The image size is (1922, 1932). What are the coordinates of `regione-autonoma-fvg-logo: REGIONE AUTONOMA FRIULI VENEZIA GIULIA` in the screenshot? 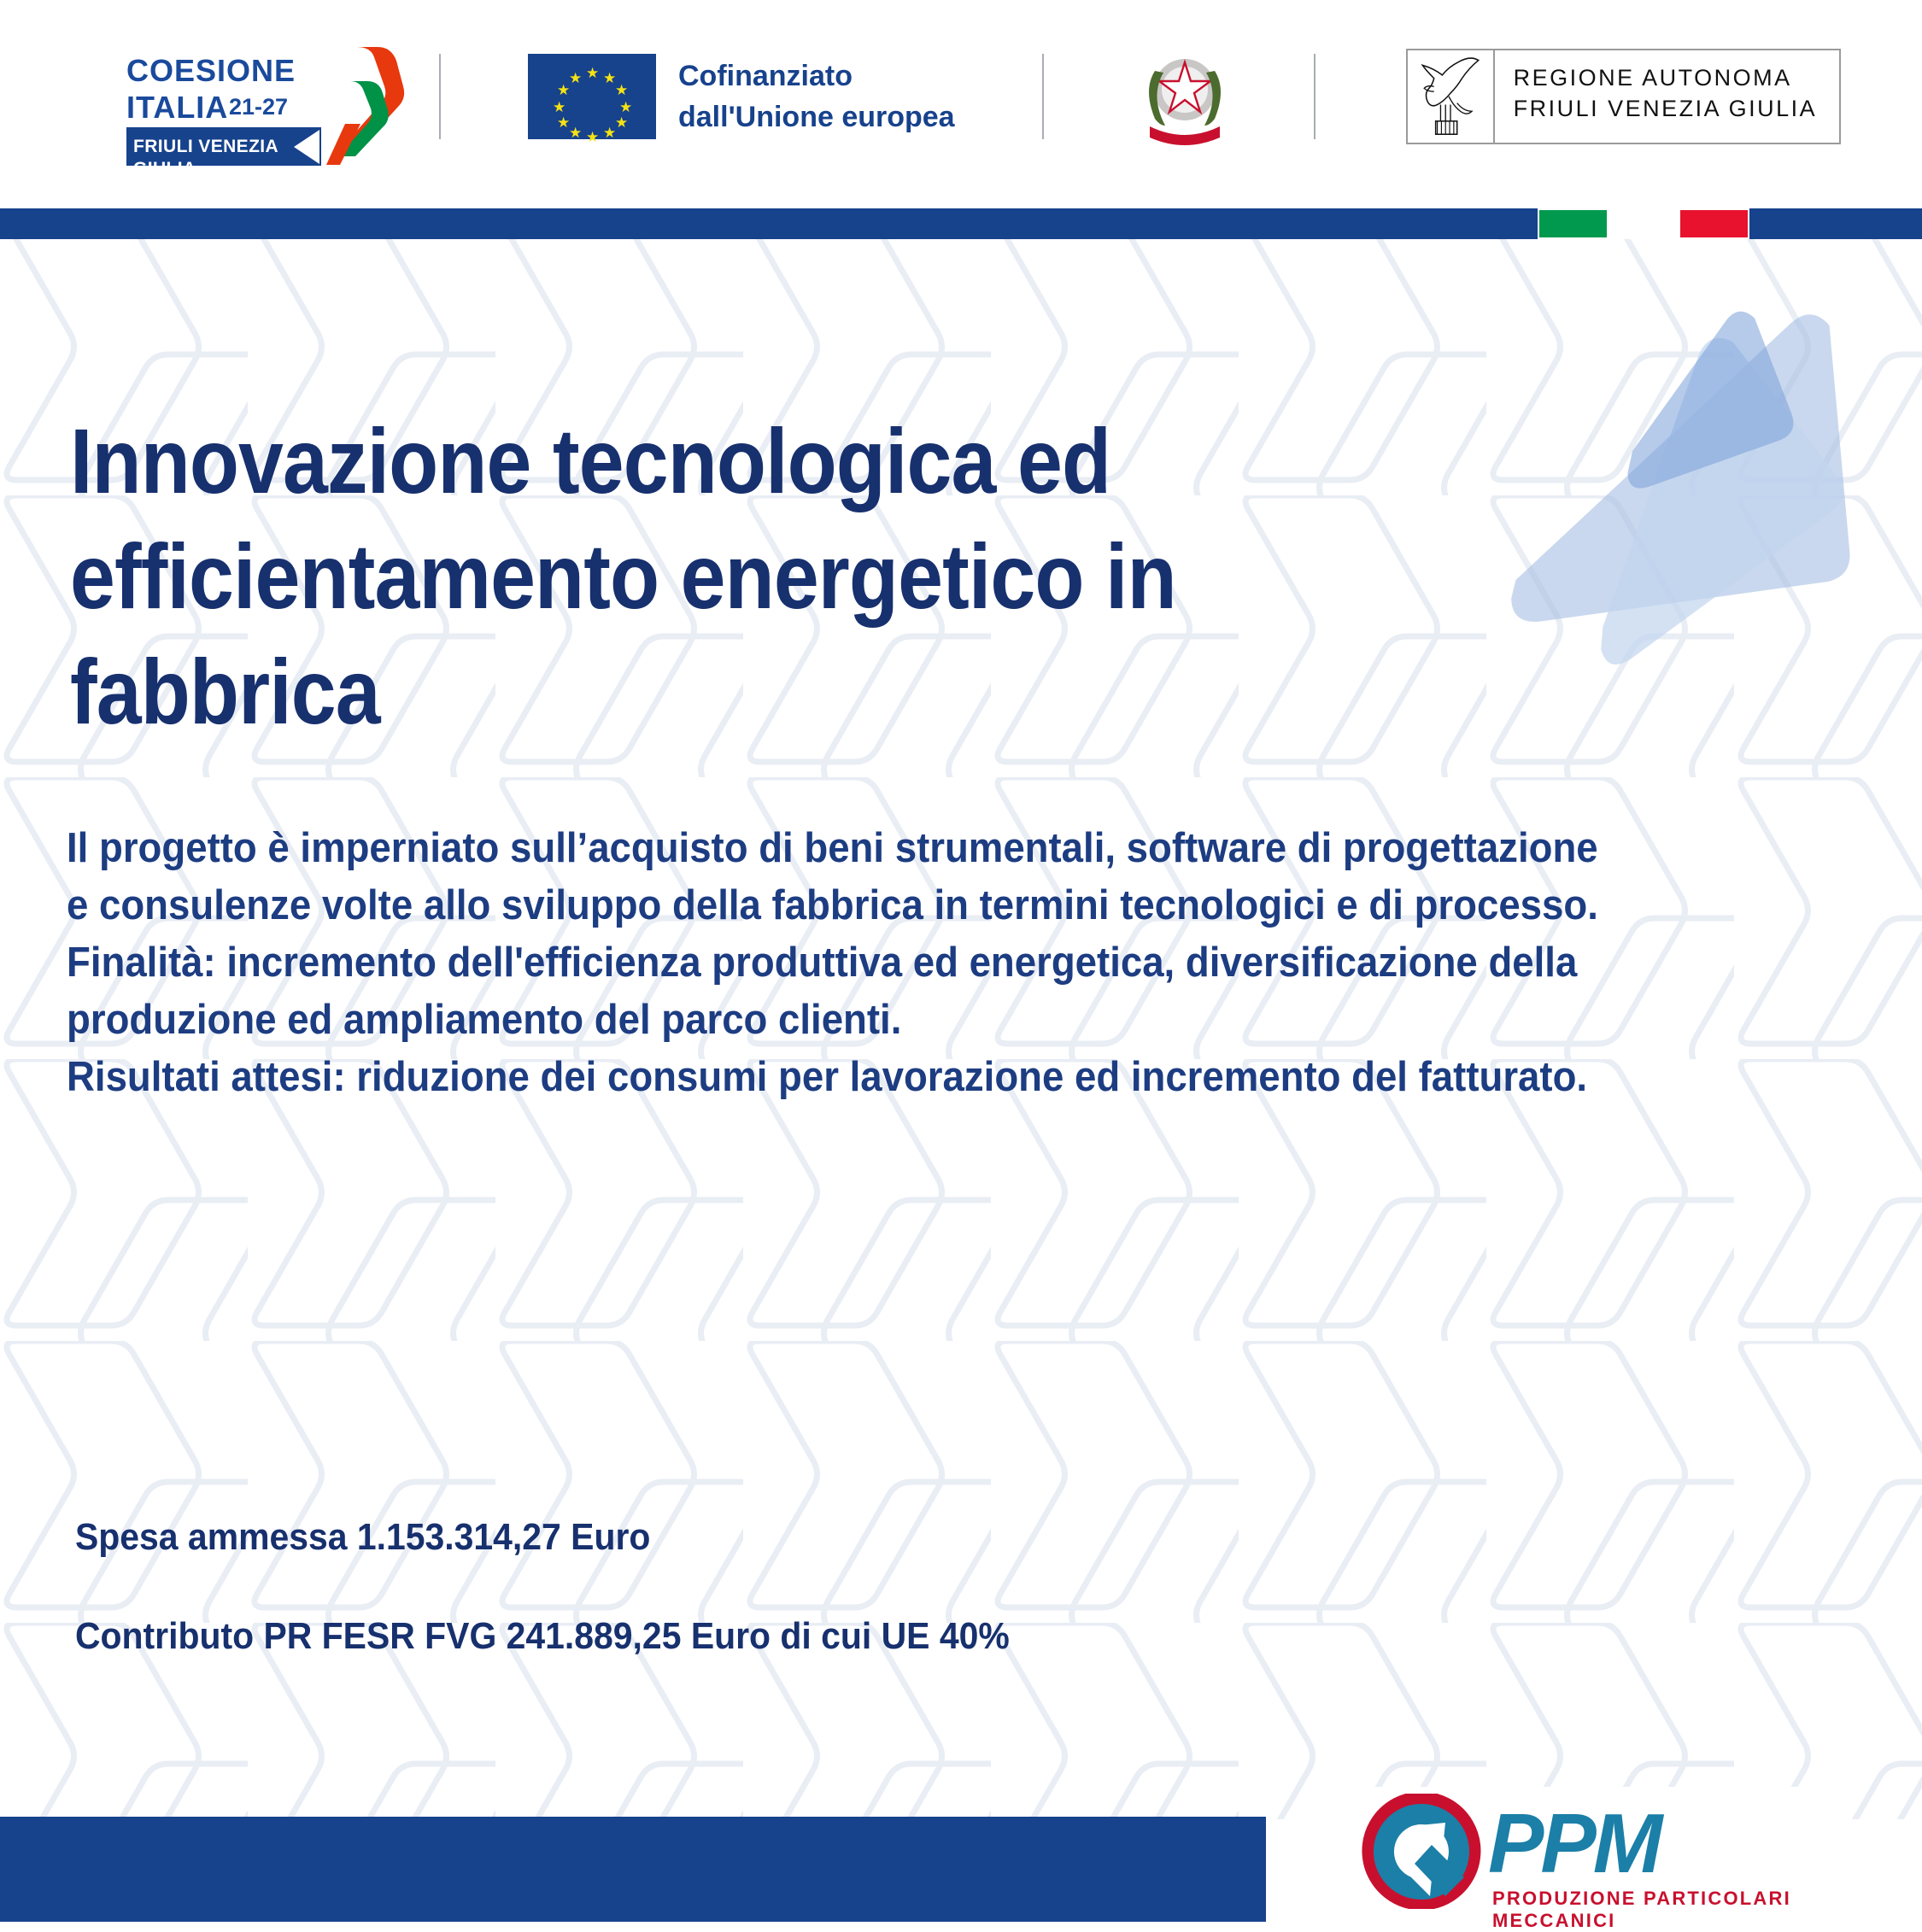 It's located at (1623, 96).